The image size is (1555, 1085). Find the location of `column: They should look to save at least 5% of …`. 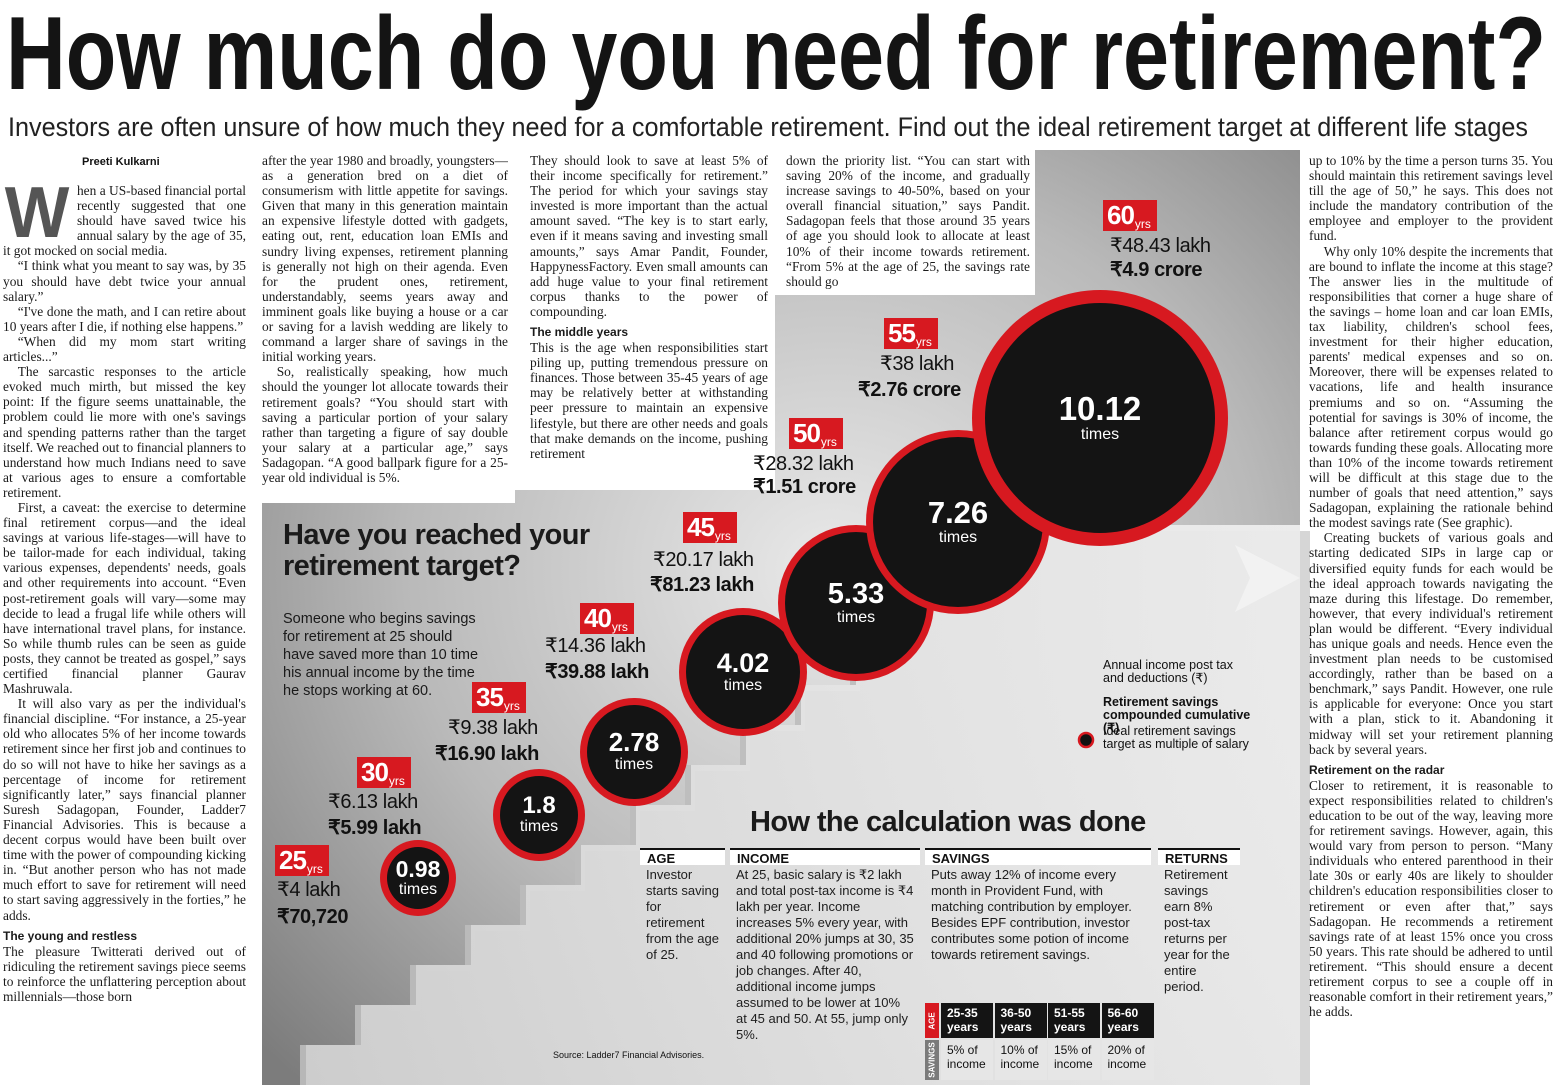

column: They should look to save at least 5% of … is located at coordinates (649, 320).